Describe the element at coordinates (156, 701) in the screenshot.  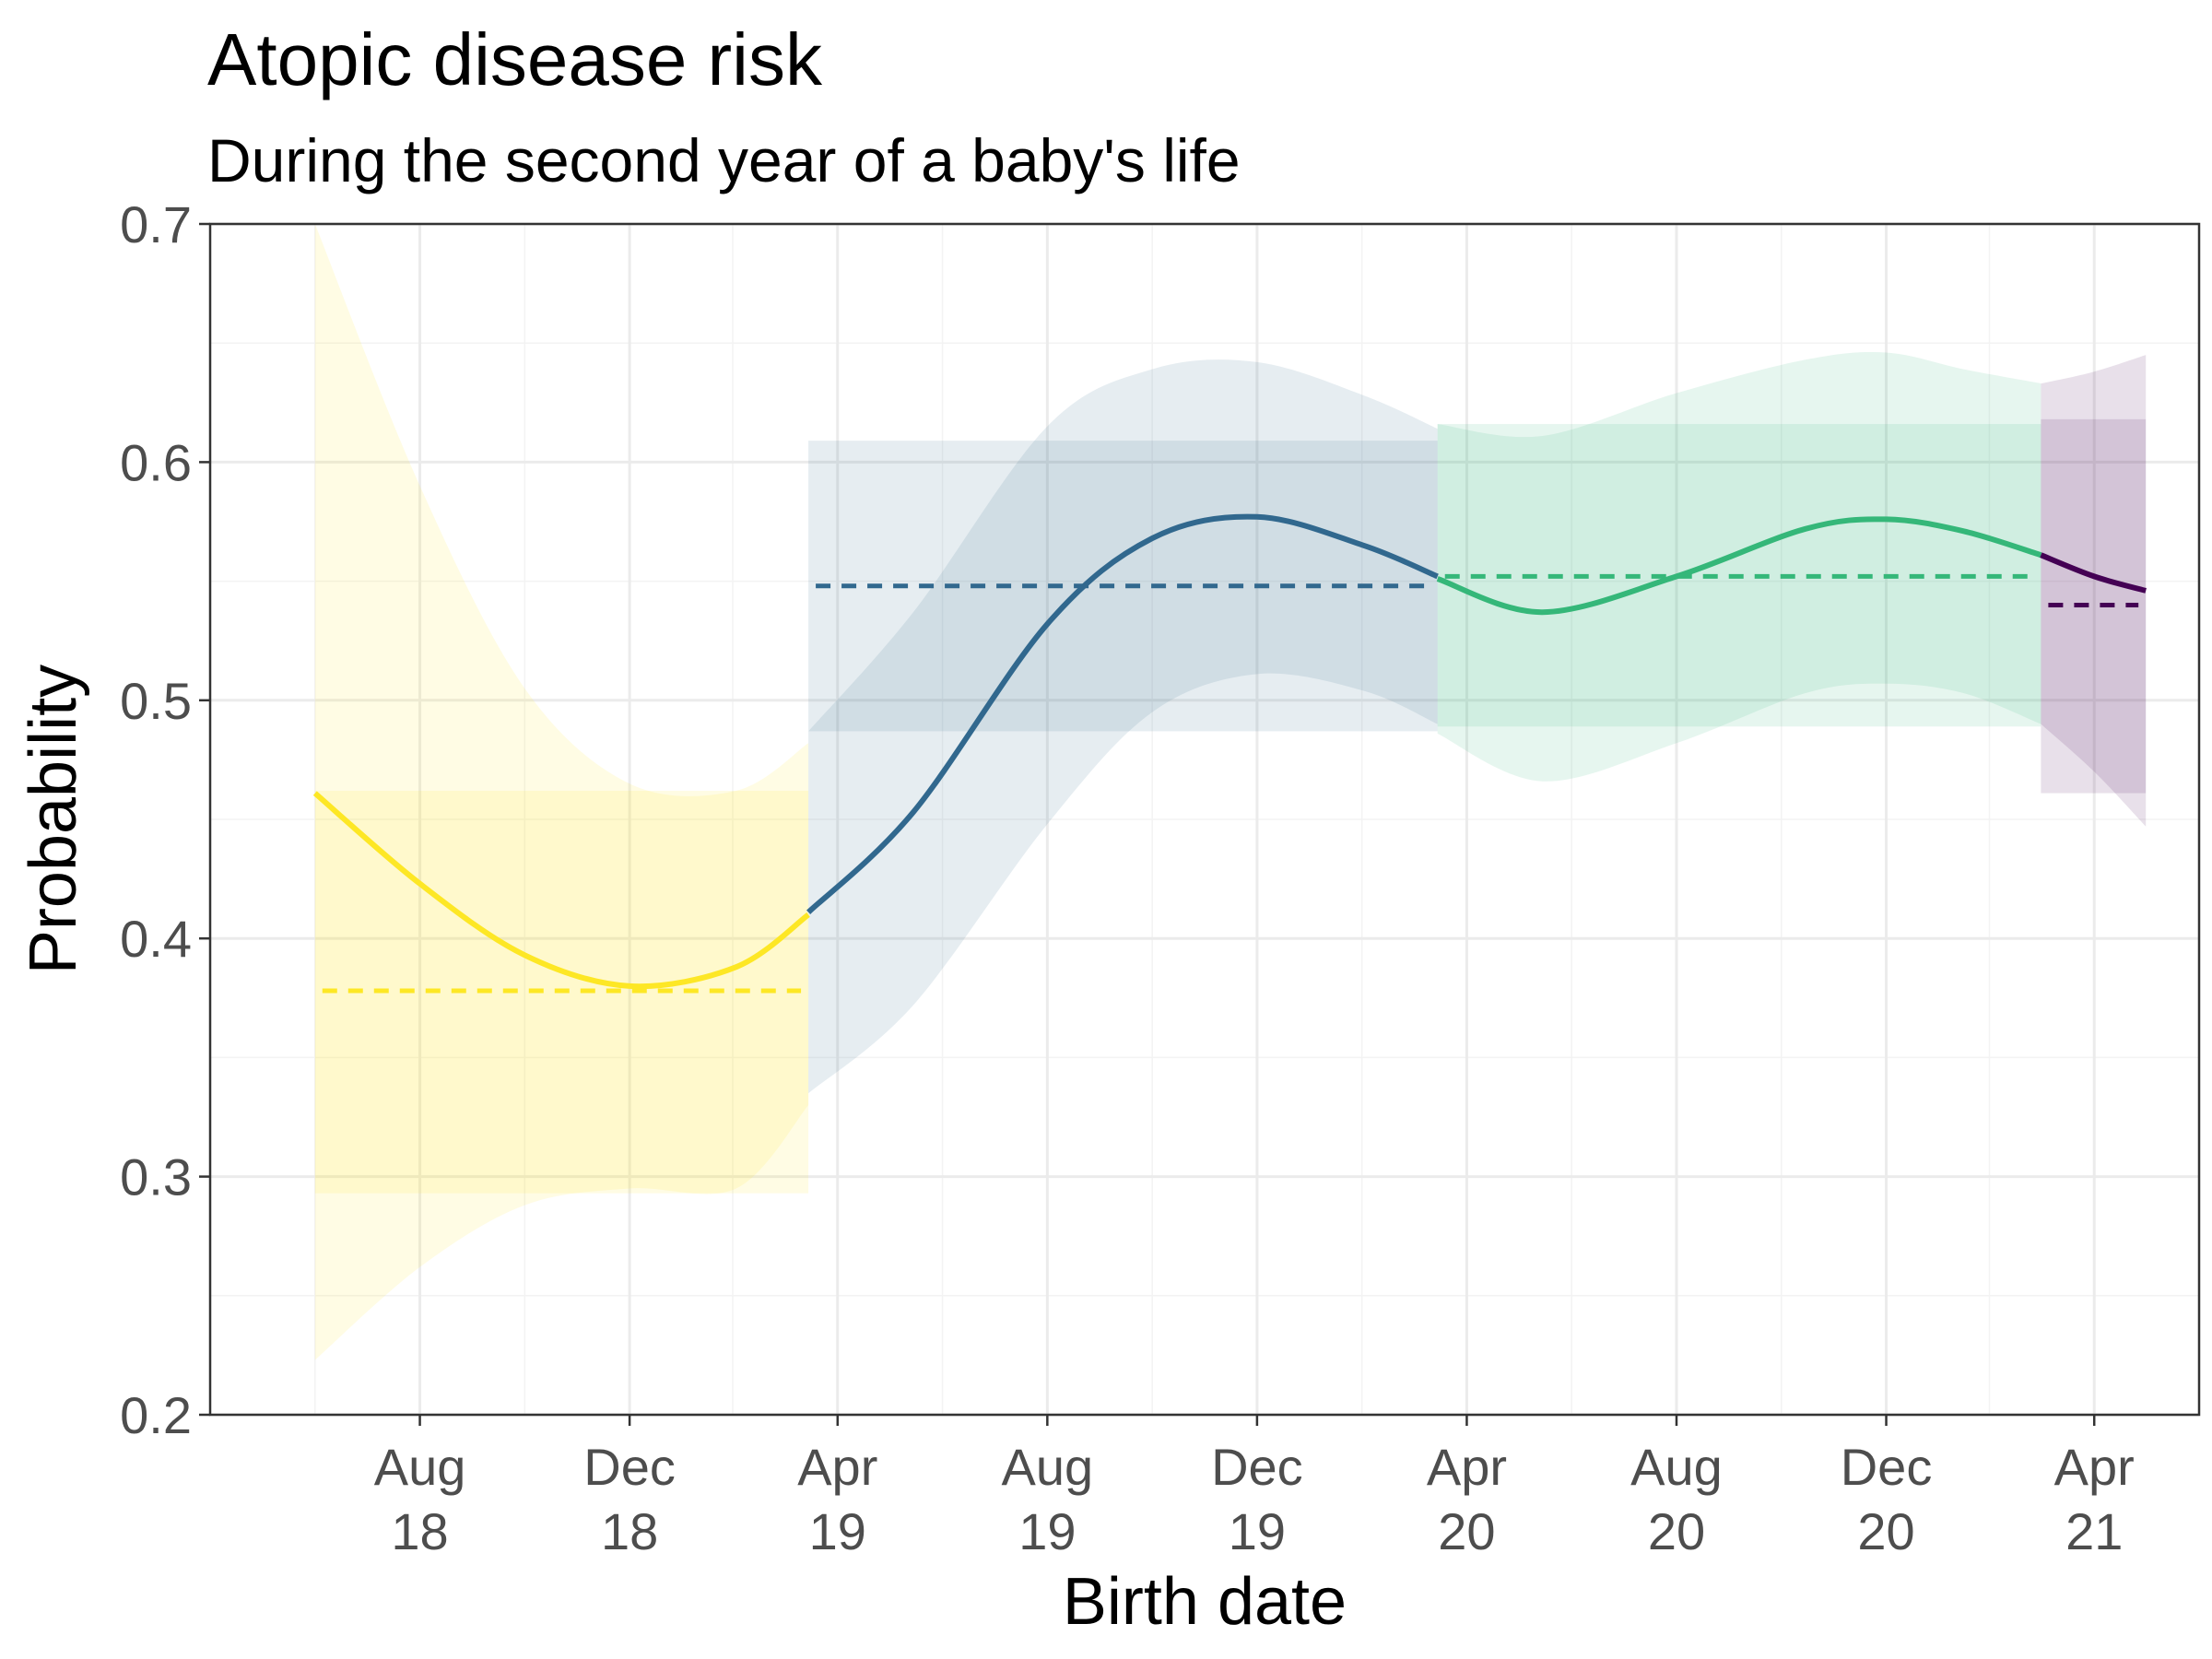
I see `y-tick-label: 0.5` at that location.